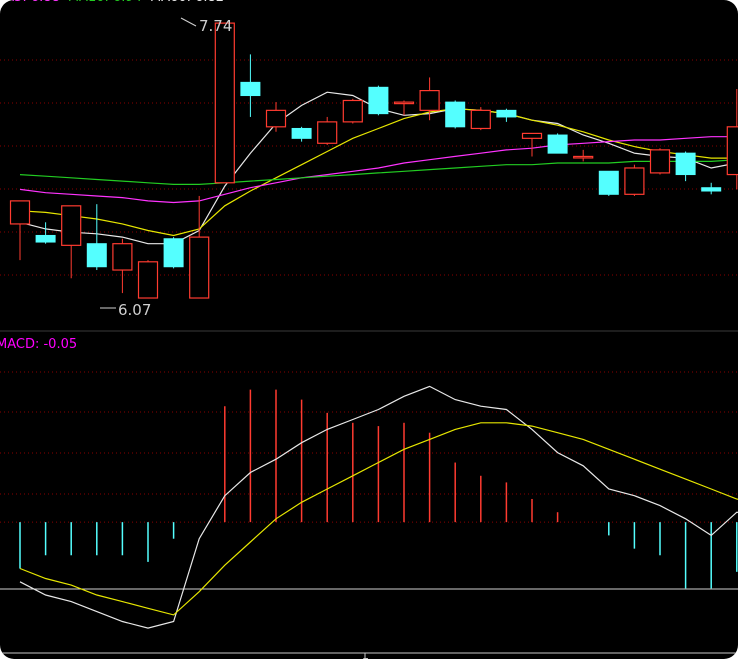 The height and width of the screenshot is (659, 738). I want to click on macd-legend: MACD: -0.05, so click(39, 344).